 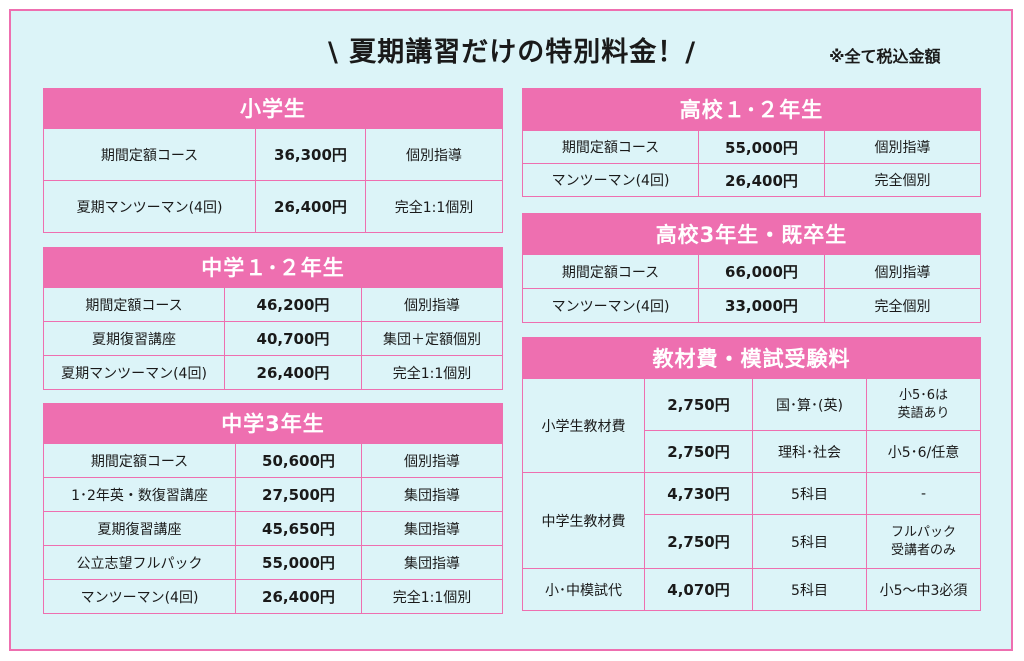 I want to click on table-row: 中学生教材費 4,730円 5科目 -, so click(x=751, y=520).